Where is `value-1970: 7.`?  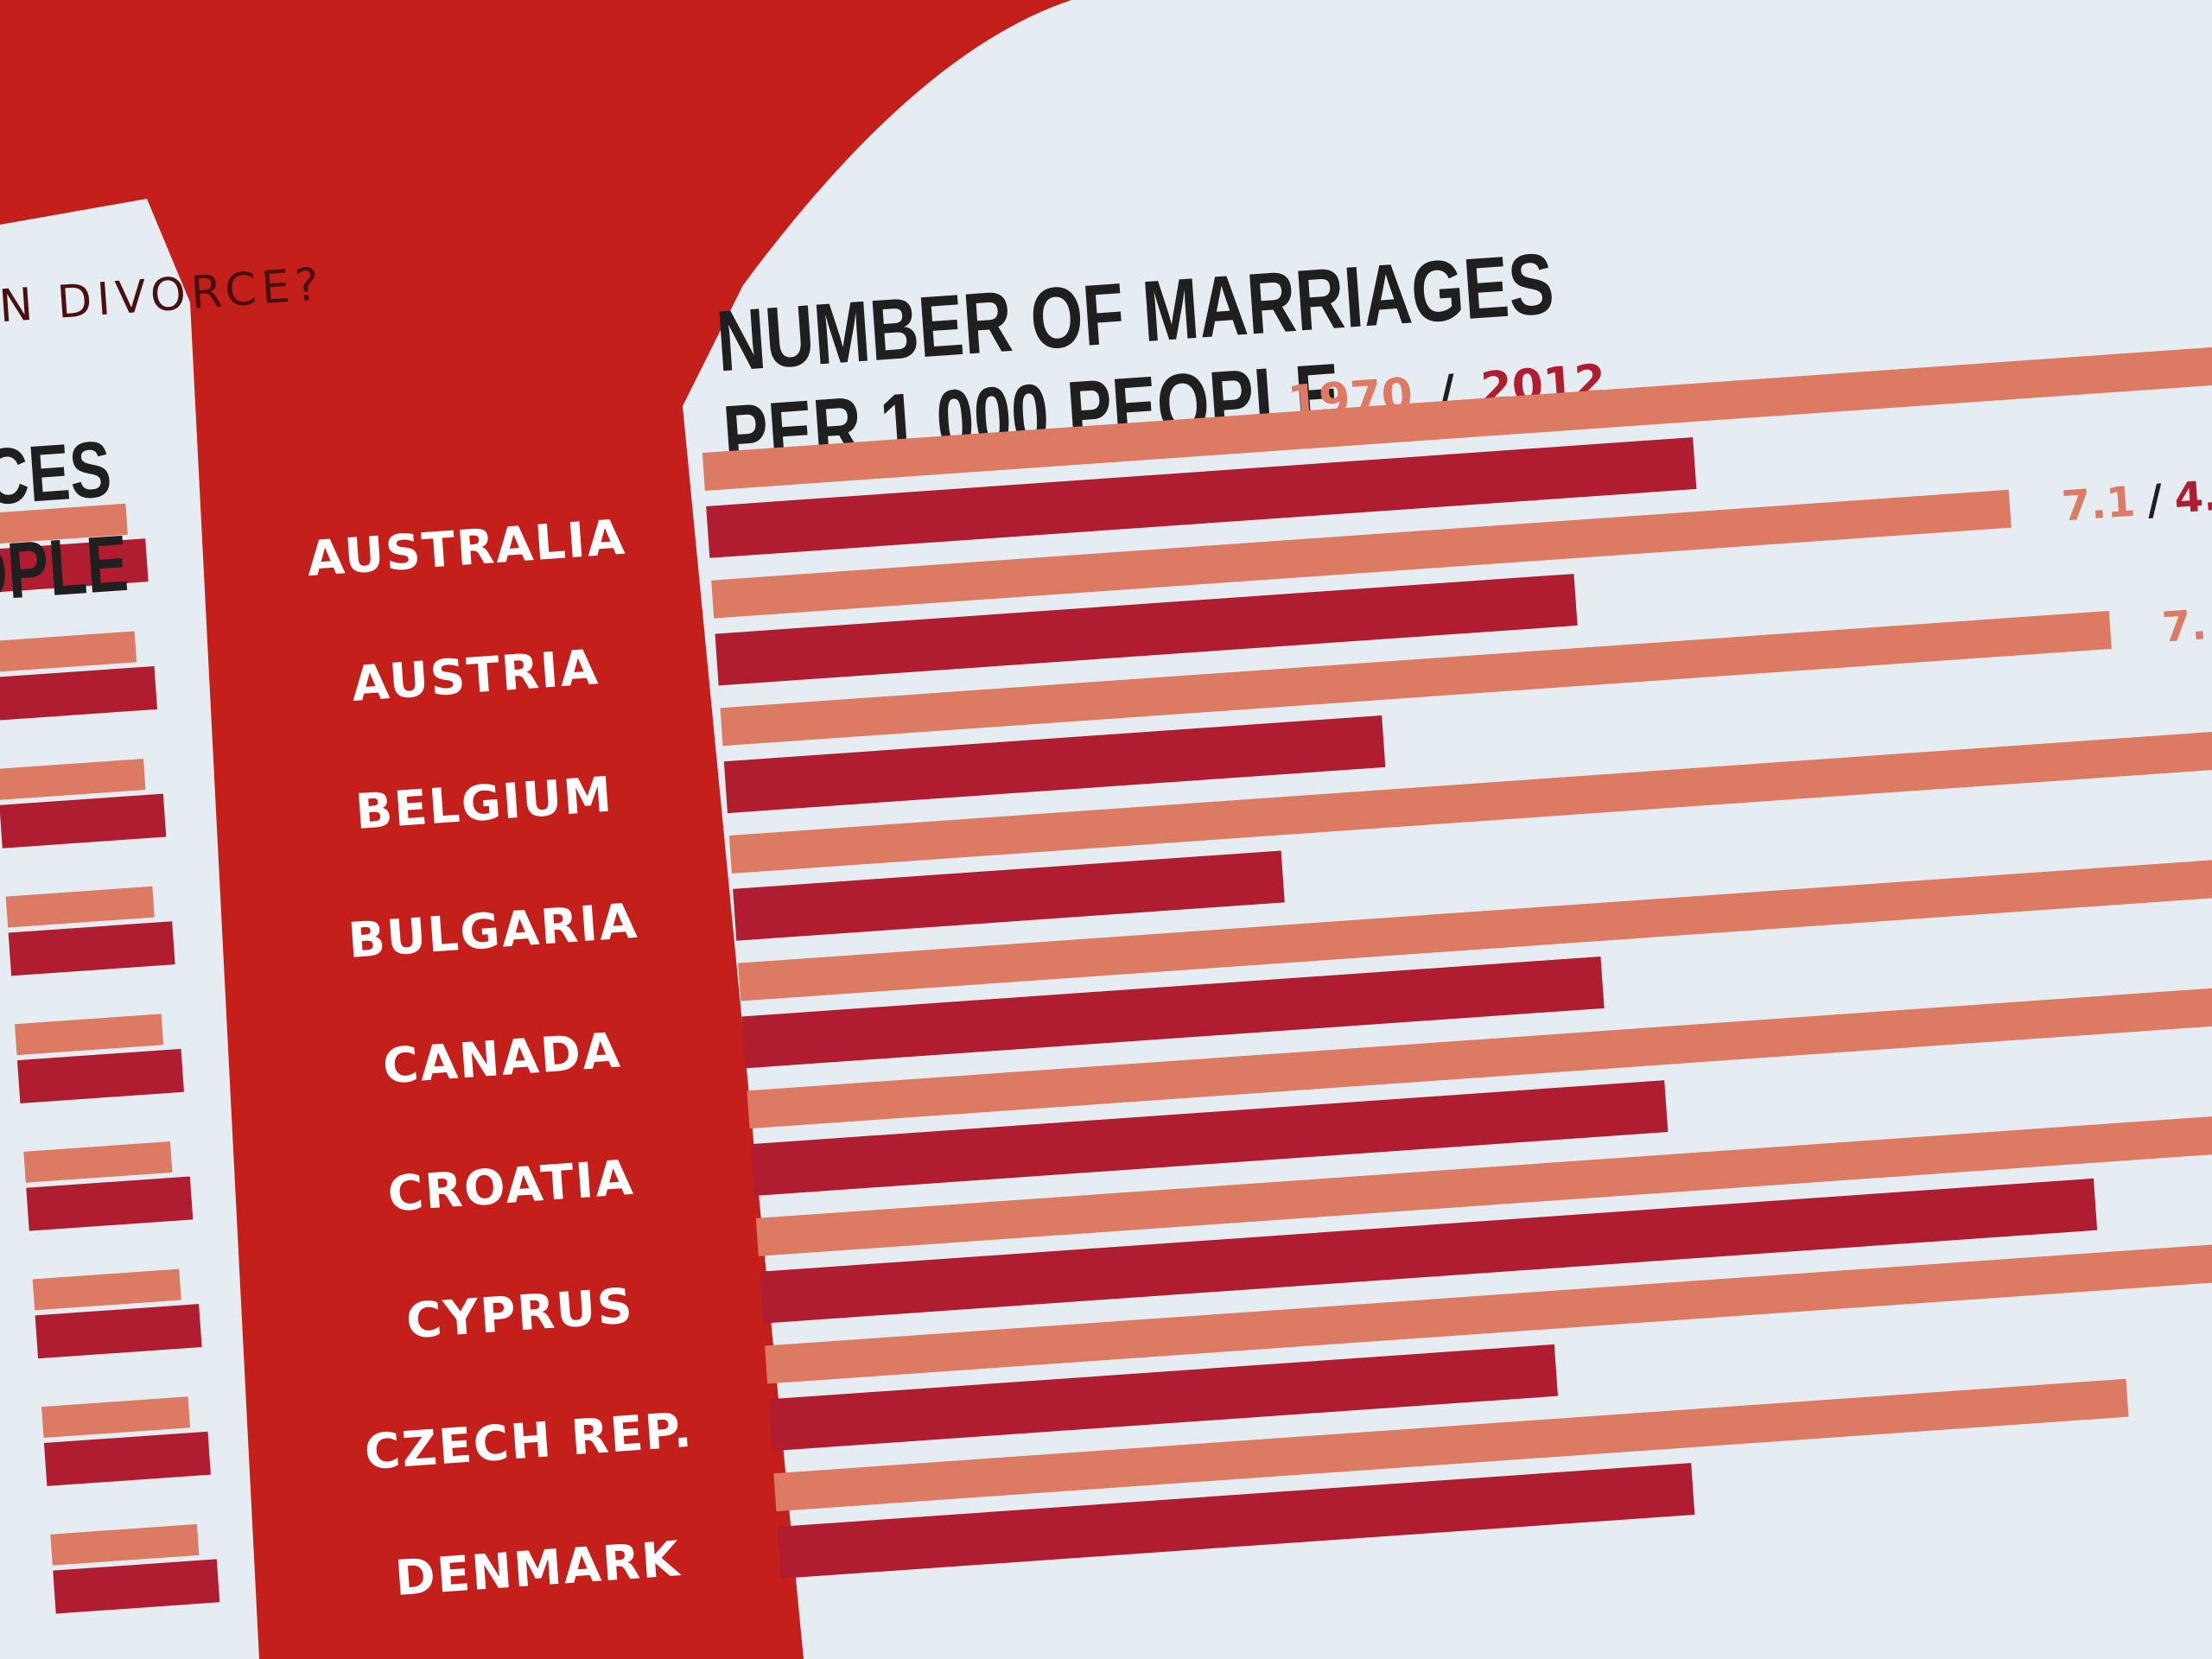
value-1970: 7. is located at coordinates (2184, 626).